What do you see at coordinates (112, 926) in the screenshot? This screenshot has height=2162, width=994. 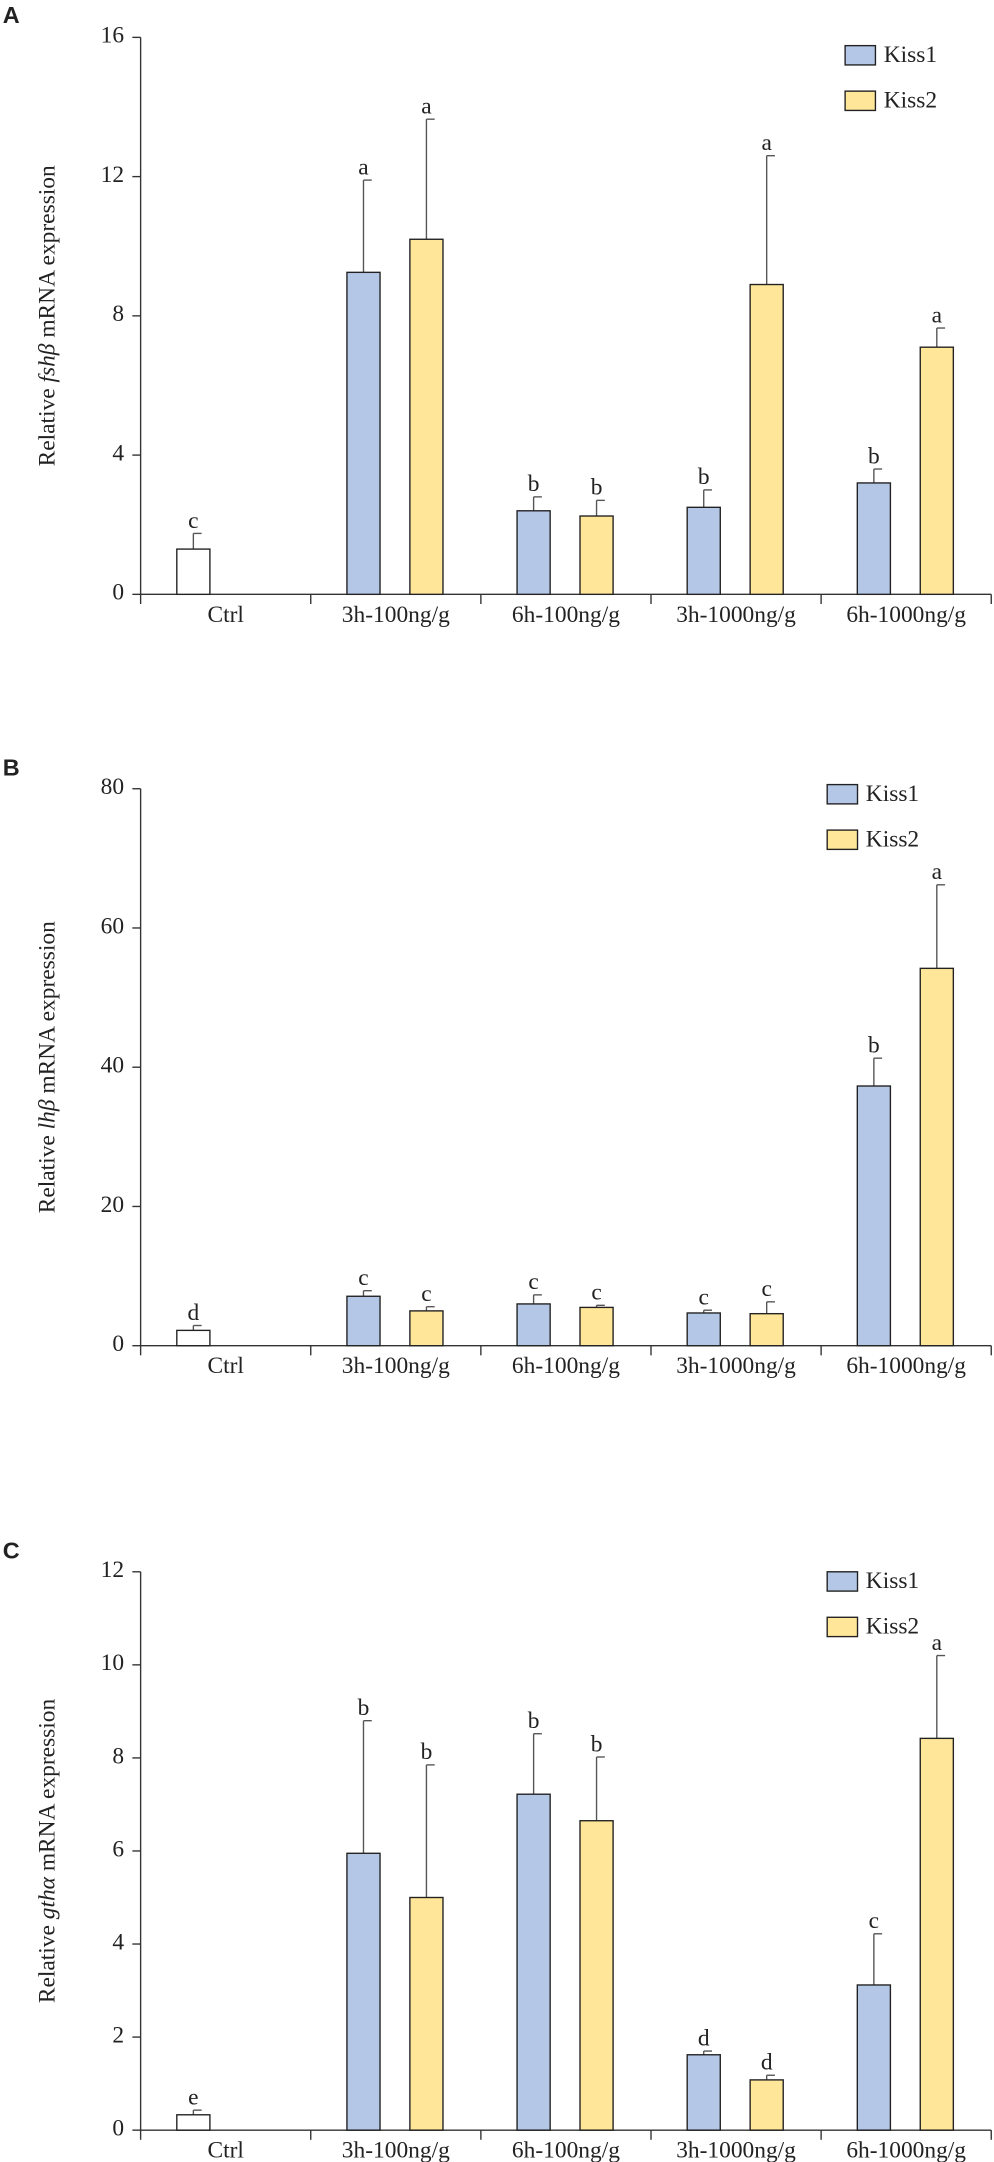 I see `y-tick-label: 60` at bounding box center [112, 926].